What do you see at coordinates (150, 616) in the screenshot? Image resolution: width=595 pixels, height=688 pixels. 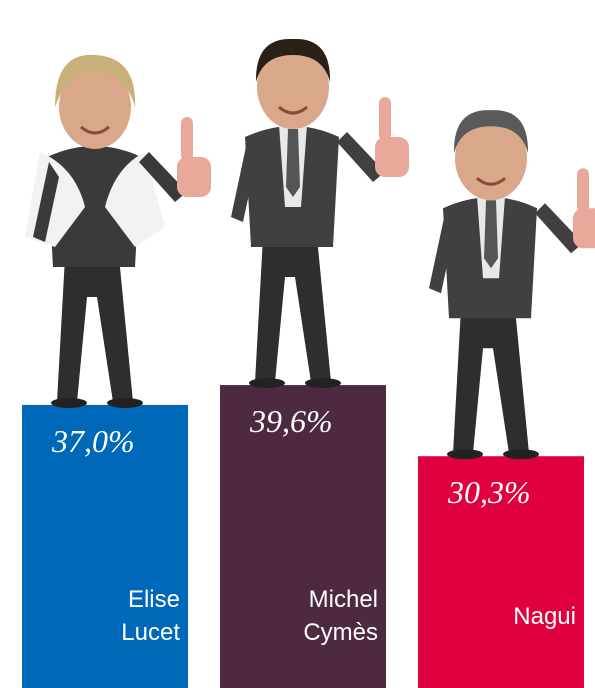 I see `category-label: Elise Lucet` at bounding box center [150, 616].